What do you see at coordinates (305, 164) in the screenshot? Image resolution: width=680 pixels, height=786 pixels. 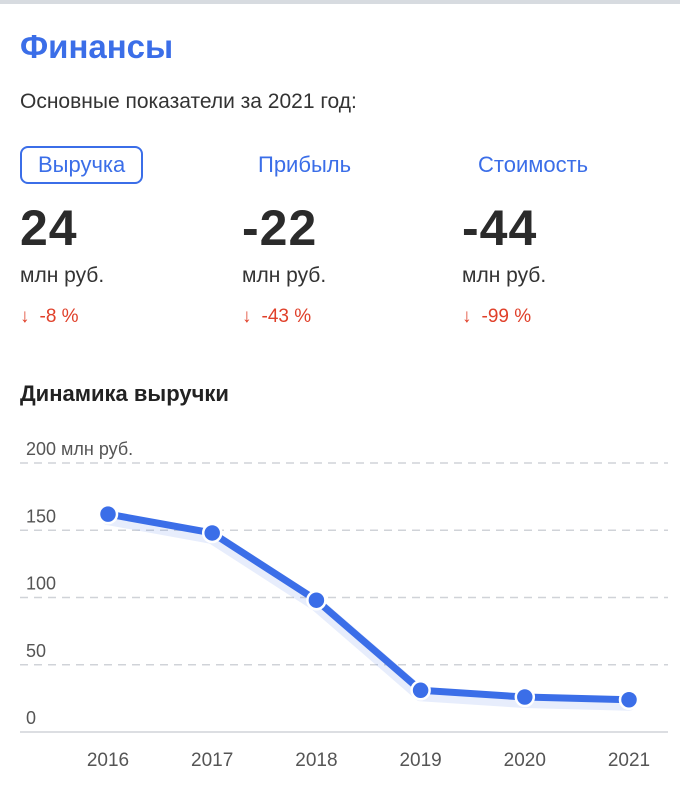 I see `tab-profit: Прибыль` at bounding box center [305, 164].